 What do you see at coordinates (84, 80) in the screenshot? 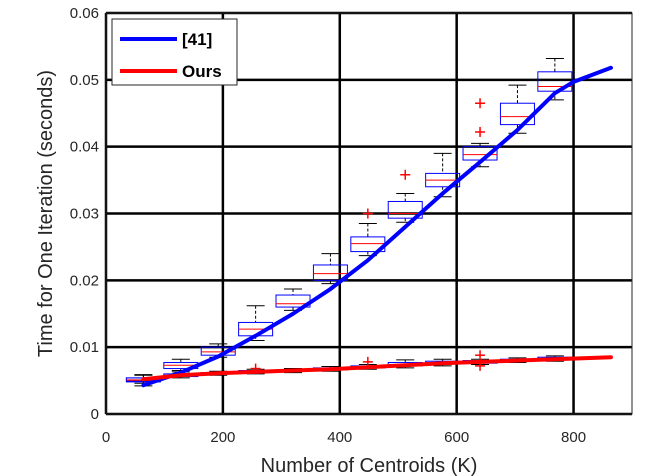
I see `y-tick-label: 0.05` at bounding box center [84, 80].